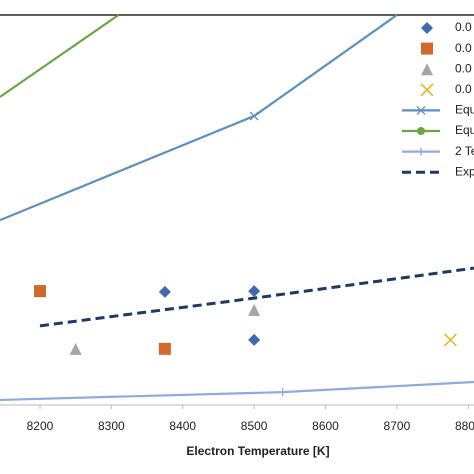  Describe the element at coordinates (111, 426) in the screenshot. I see `x-tick-label: 8300` at that location.